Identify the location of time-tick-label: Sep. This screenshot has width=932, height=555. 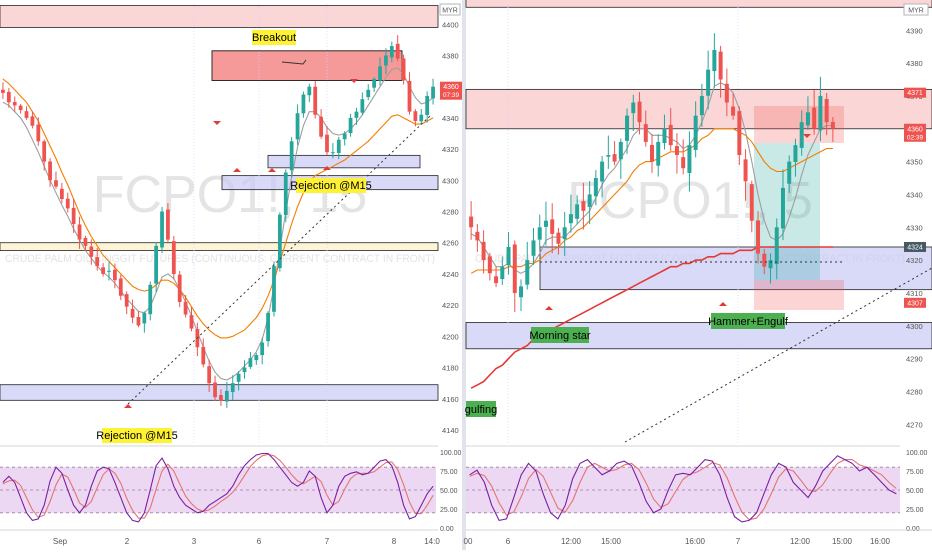
(60, 541).